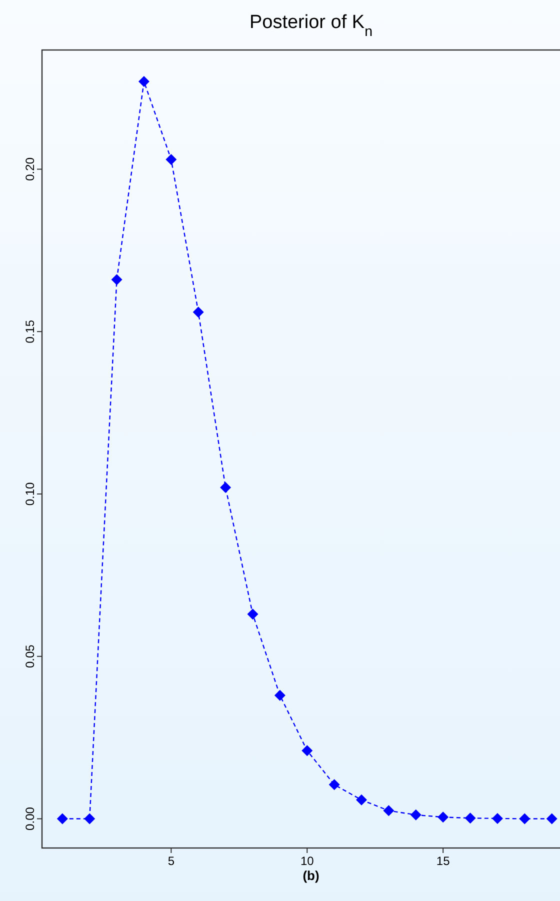  What do you see at coordinates (307, 861) in the screenshot?
I see `x-tick-label: 10` at bounding box center [307, 861].